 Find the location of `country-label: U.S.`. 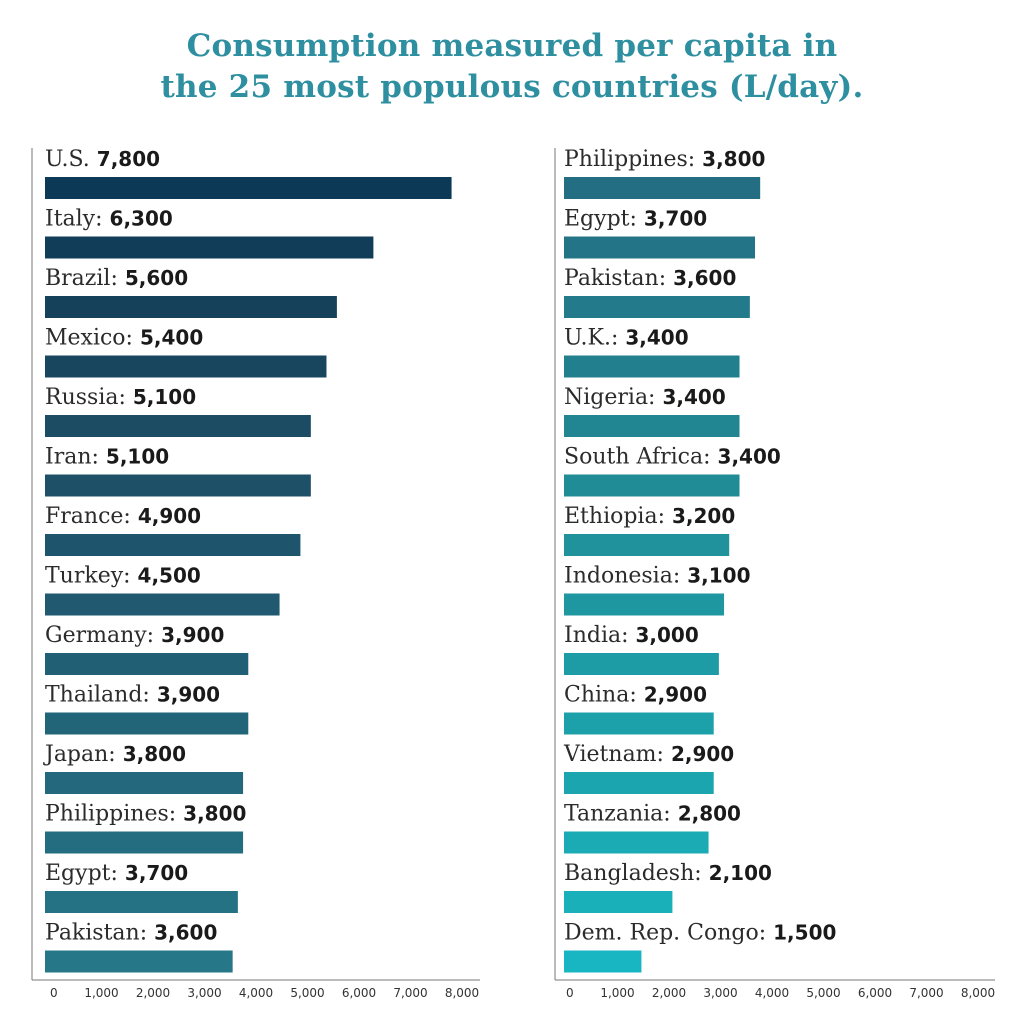

country-label: U.S. is located at coordinates (71, 159).